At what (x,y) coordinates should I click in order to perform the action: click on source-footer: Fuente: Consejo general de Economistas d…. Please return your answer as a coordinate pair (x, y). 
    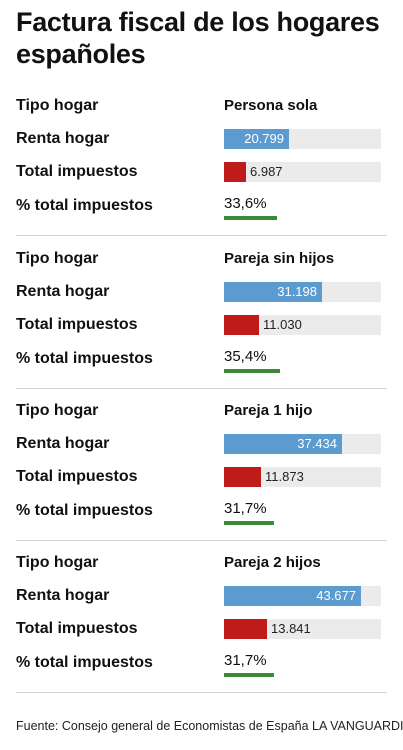
    Looking at the image, I should click on (209, 726).